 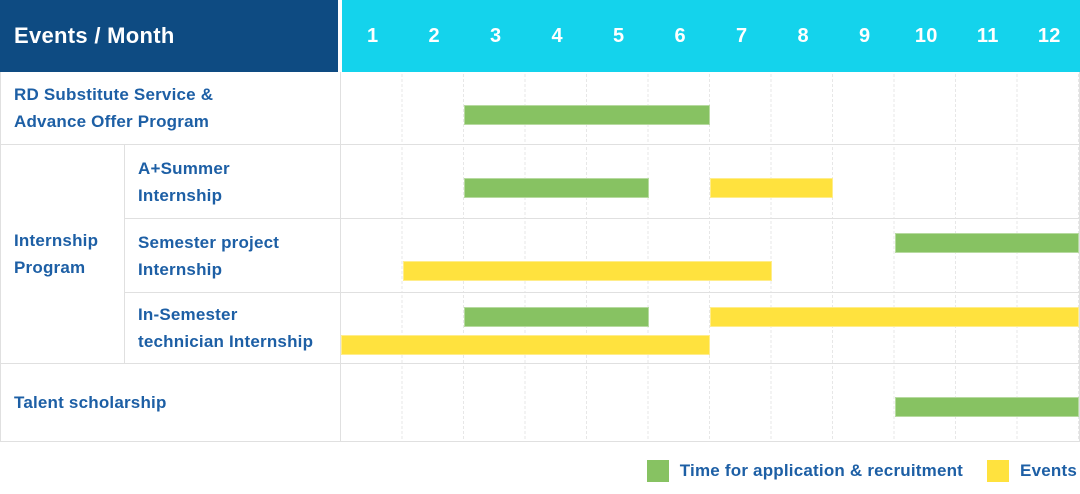 What do you see at coordinates (56, 240) in the screenshot?
I see `group-label-line: Internship` at bounding box center [56, 240].